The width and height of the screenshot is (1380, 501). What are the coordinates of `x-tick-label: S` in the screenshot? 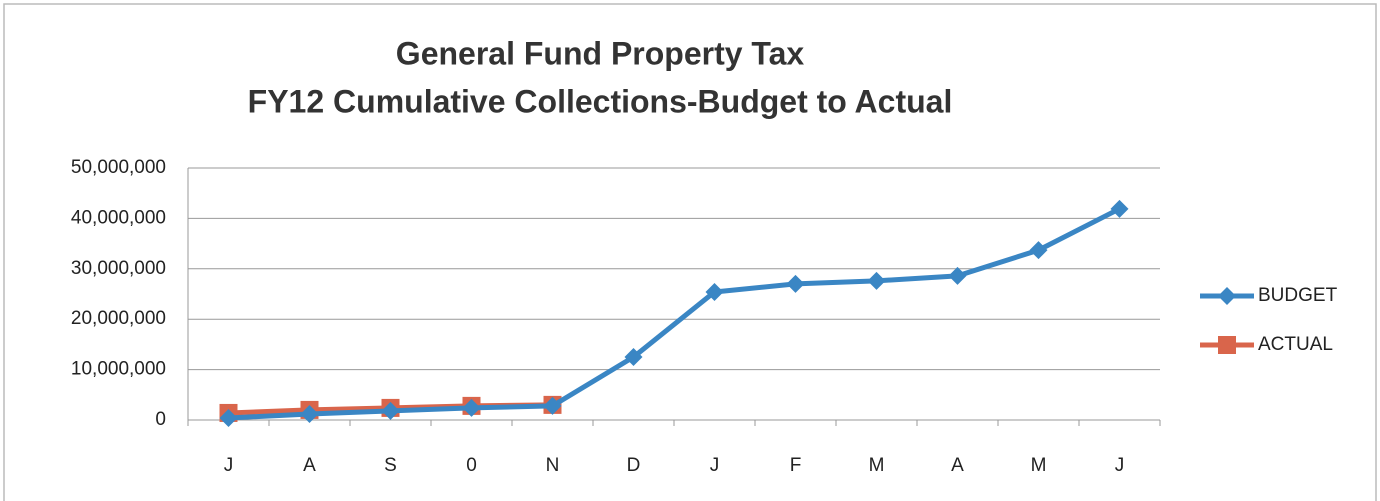 It's located at (390, 465).